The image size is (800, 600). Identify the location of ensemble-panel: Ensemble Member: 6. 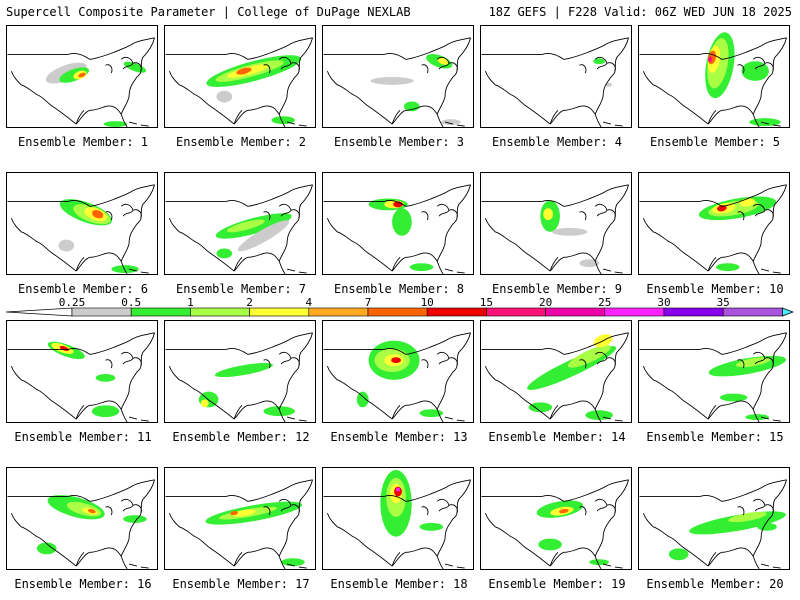
(83, 234).